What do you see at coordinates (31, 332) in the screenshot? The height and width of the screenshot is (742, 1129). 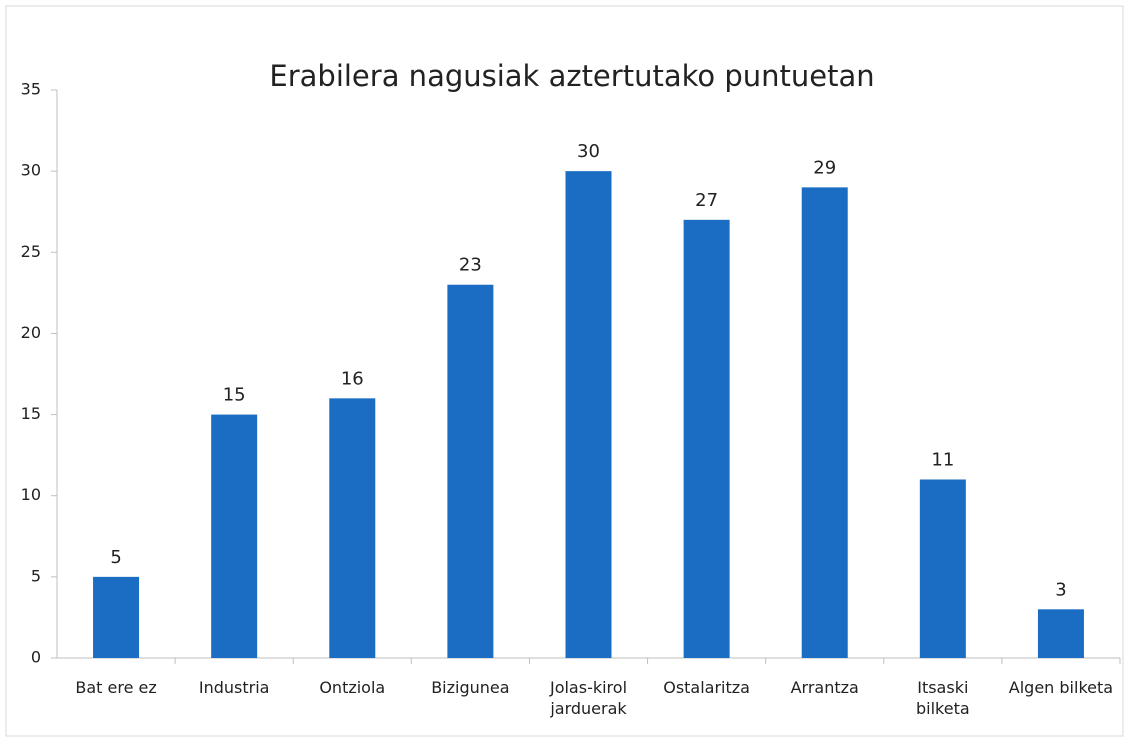 I see `y-tick-label: 20` at bounding box center [31, 332].